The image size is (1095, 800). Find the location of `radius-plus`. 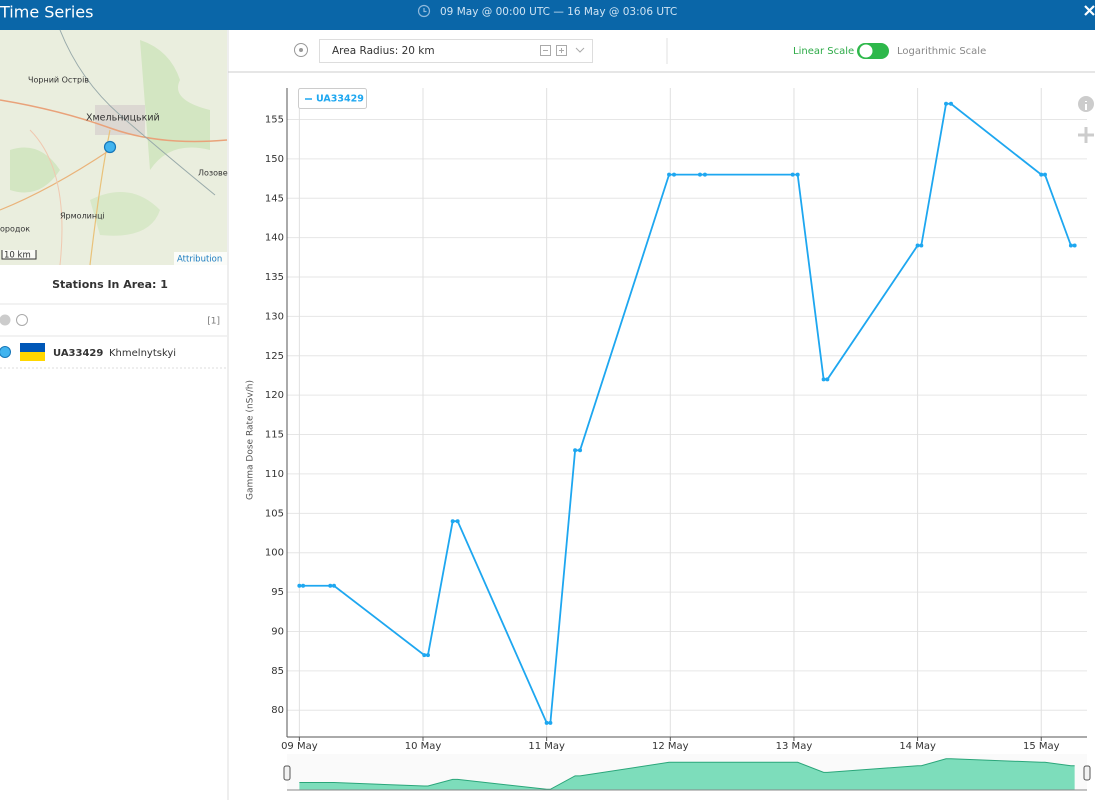

radius-plus is located at coordinates (561, 50).